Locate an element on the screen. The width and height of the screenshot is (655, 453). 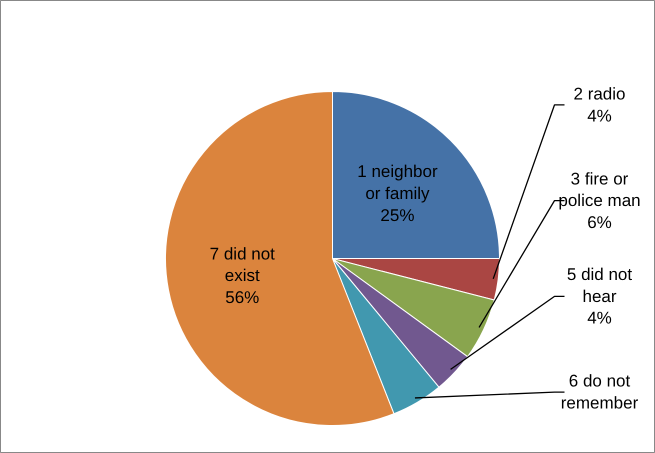
slice-label: 7 did not exist is located at coordinates (243, 265).